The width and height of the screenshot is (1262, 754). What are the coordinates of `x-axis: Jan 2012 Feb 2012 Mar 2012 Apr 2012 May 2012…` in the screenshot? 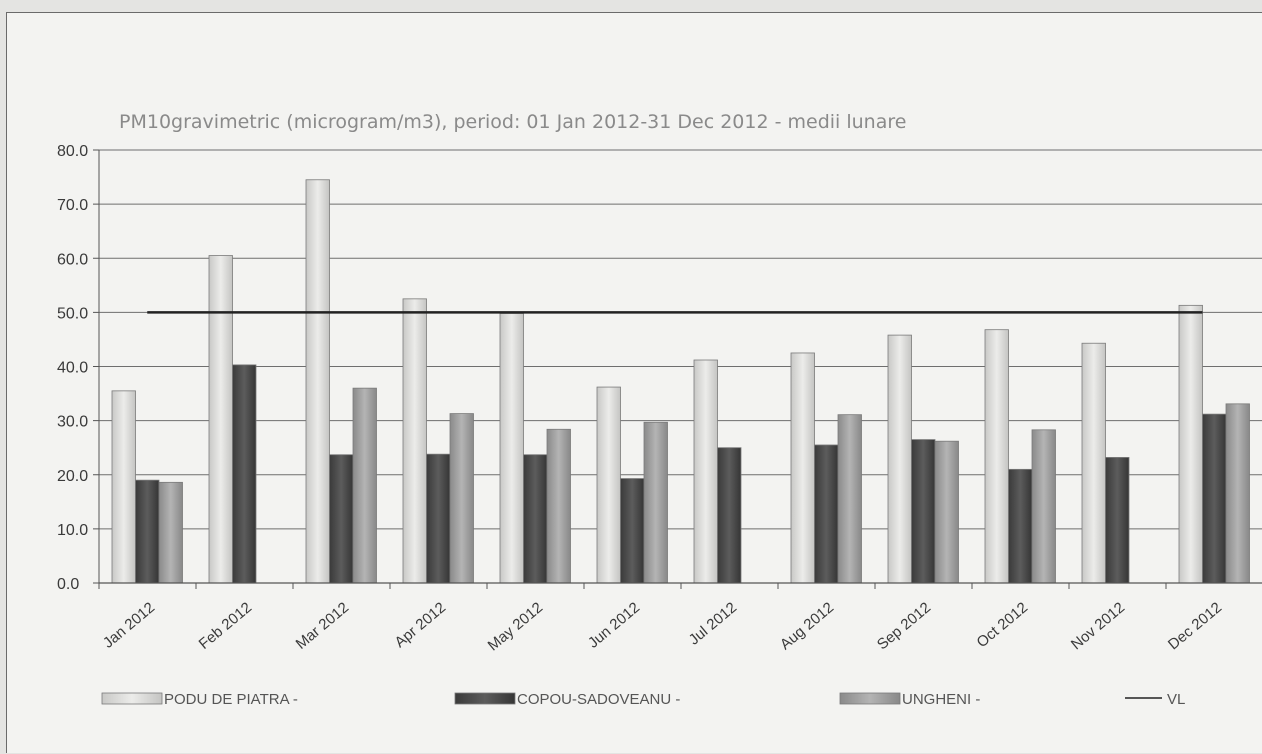 It's located at (680, 618).